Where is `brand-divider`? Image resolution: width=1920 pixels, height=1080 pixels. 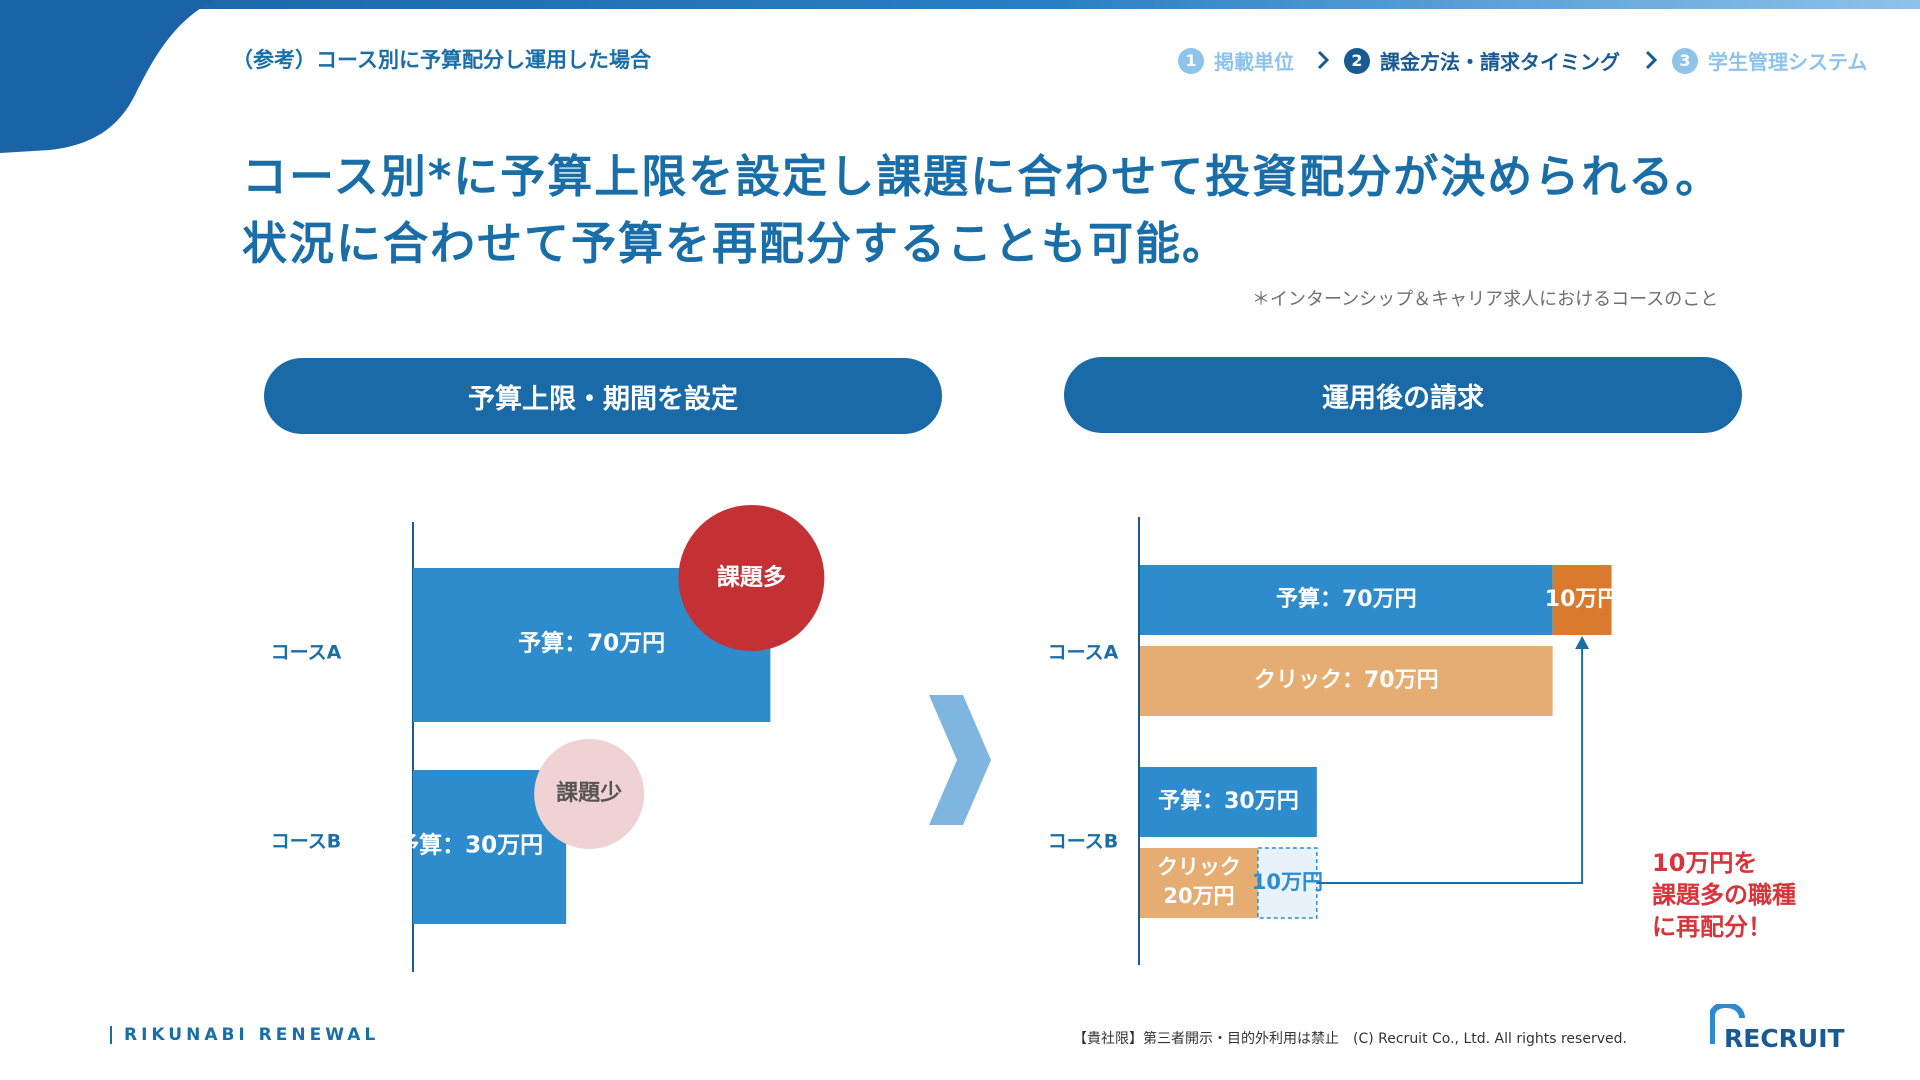 brand-divider is located at coordinates (111, 1035).